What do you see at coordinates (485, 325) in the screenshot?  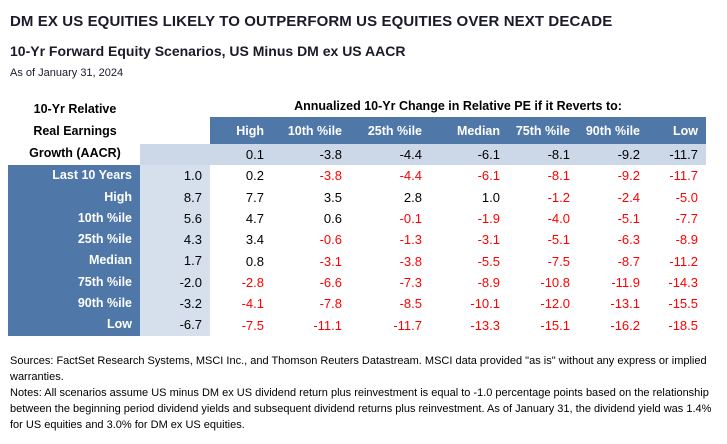 I see `scenario-value-cell: -13.3` at bounding box center [485, 325].